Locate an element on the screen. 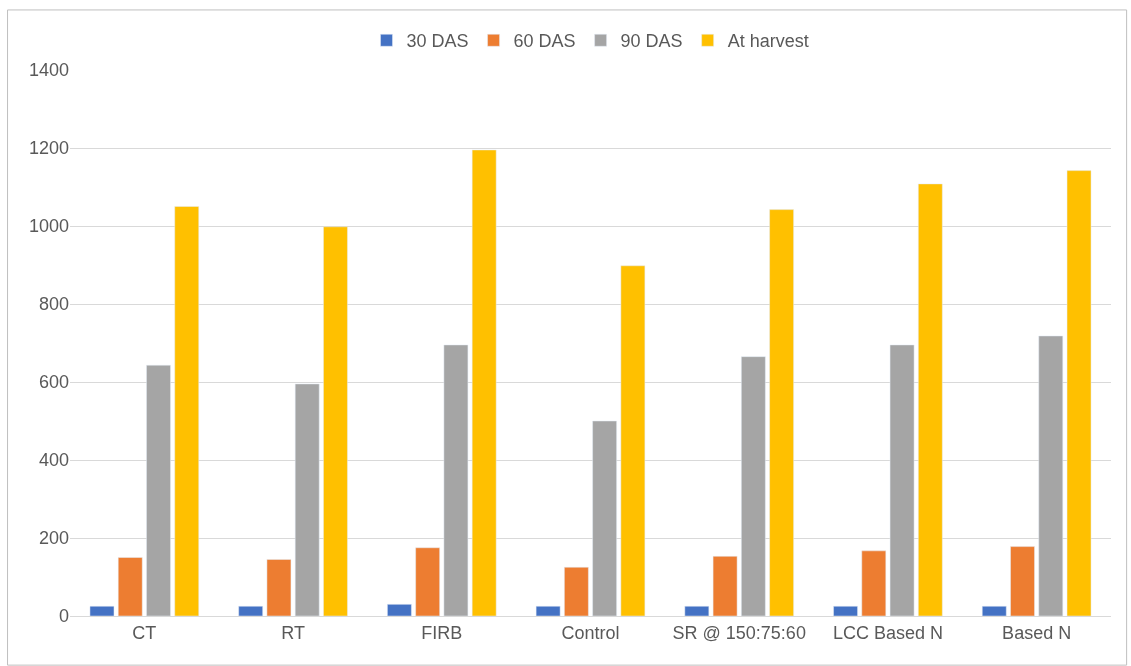 The image size is (1131, 666). legend-label: 60 DAS is located at coordinates (544, 41).